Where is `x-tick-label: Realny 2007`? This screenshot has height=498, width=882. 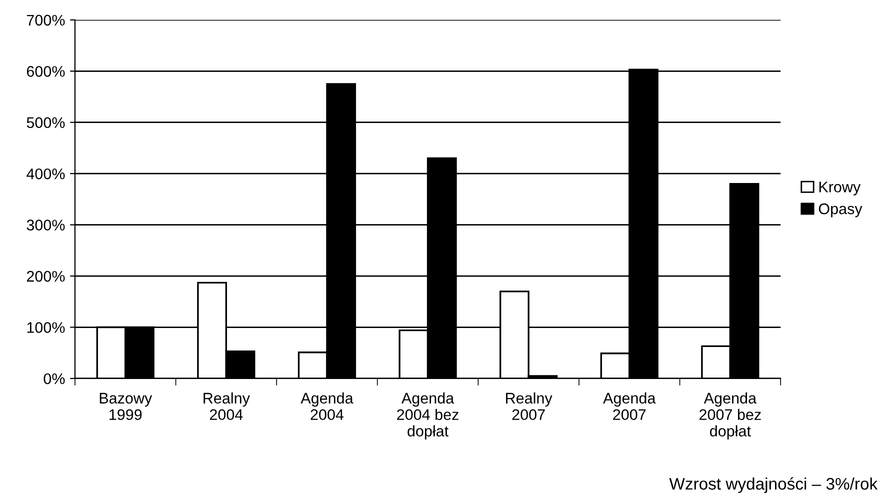
x-tick-label: Realny 2007 is located at coordinates (529, 406).